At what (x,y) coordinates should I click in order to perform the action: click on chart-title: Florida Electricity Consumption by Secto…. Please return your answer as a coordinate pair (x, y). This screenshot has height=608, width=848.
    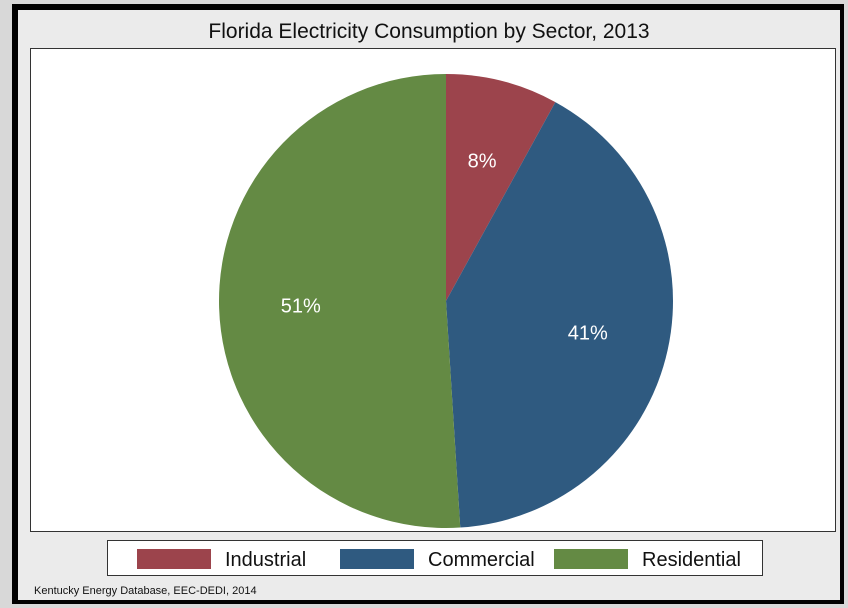
    Looking at the image, I should click on (429, 31).